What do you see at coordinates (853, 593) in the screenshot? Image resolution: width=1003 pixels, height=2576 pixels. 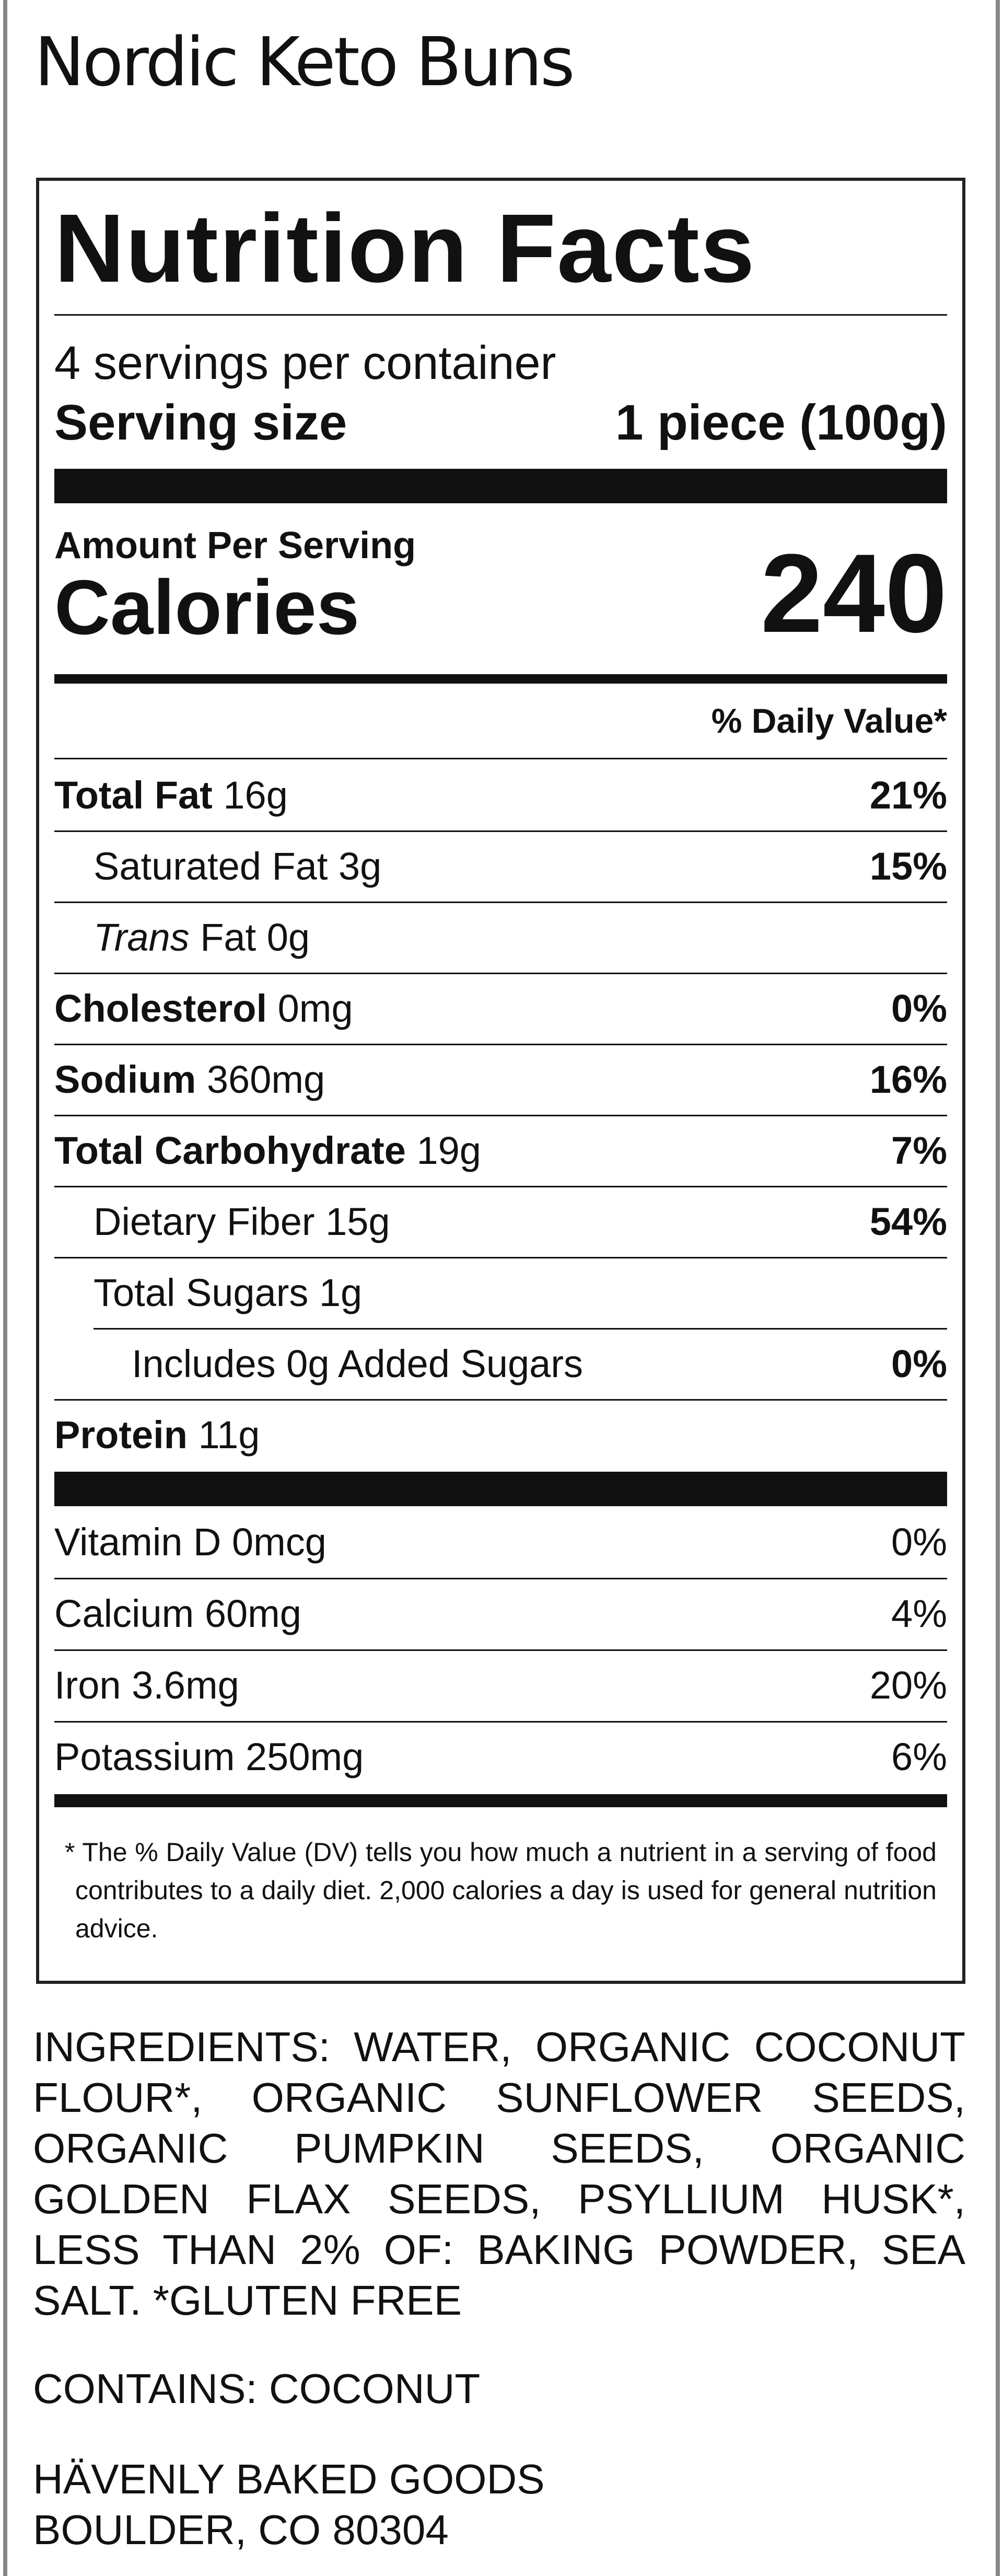 I see `calories-value: 240` at bounding box center [853, 593].